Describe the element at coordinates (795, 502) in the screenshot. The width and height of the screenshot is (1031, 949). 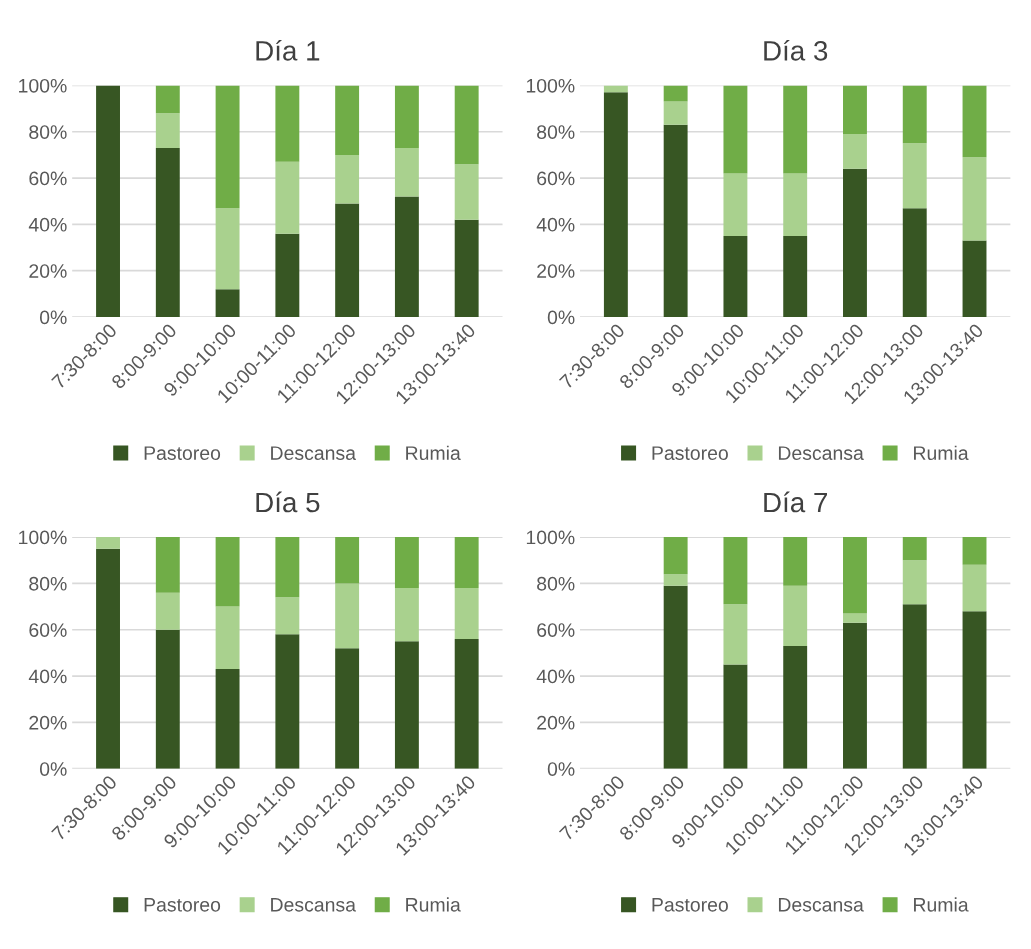
I see `chart-title: Día 7` at that location.